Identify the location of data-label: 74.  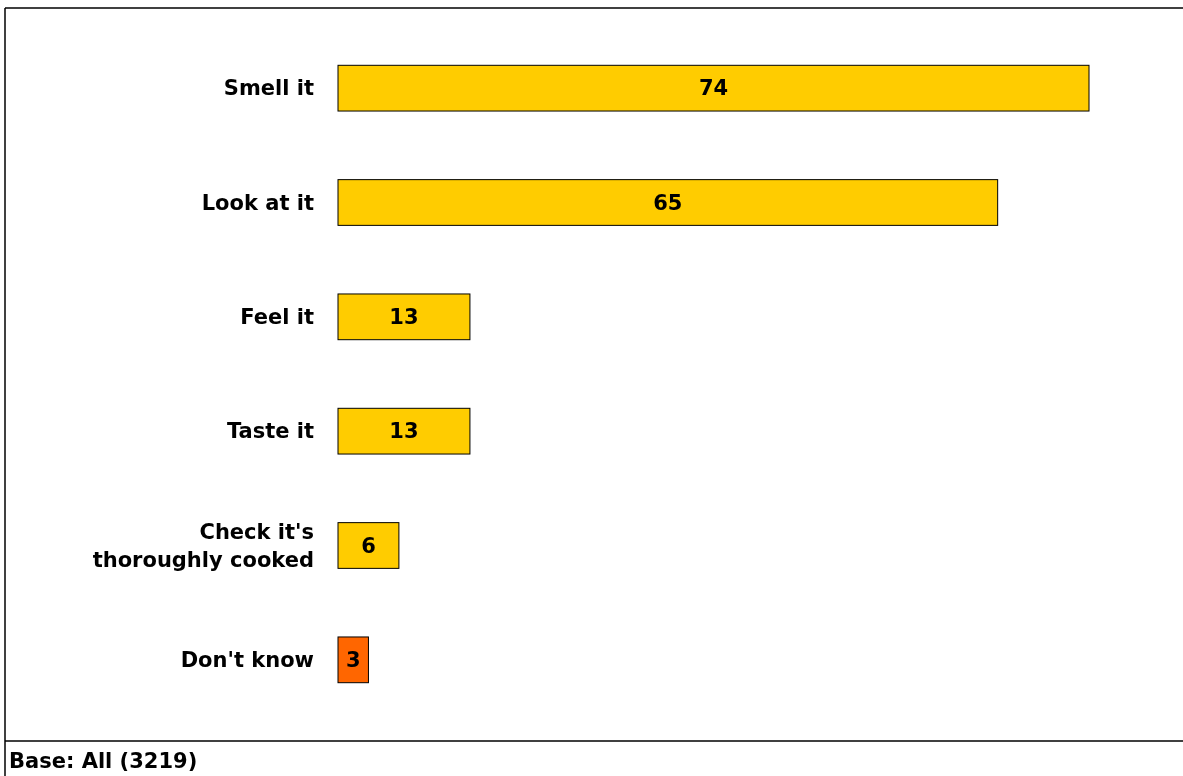
(713, 88).